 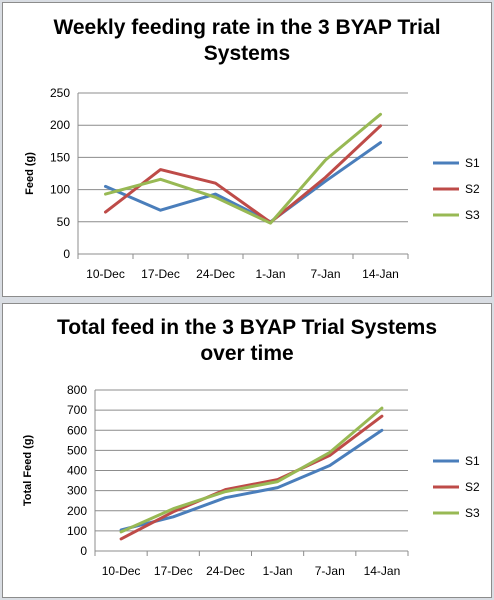 What do you see at coordinates (77, 491) in the screenshot?
I see `y-tick-label: 300` at bounding box center [77, 491].